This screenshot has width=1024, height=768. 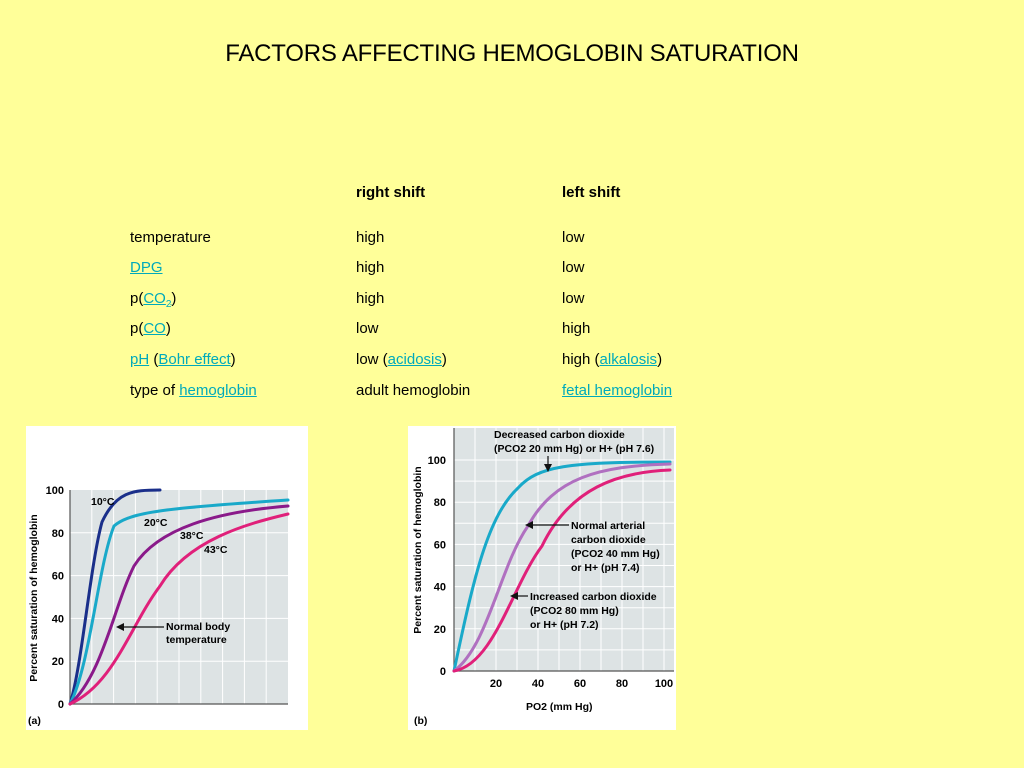 I want to click on panel-a-label: (a), so click(x=34, y=721).